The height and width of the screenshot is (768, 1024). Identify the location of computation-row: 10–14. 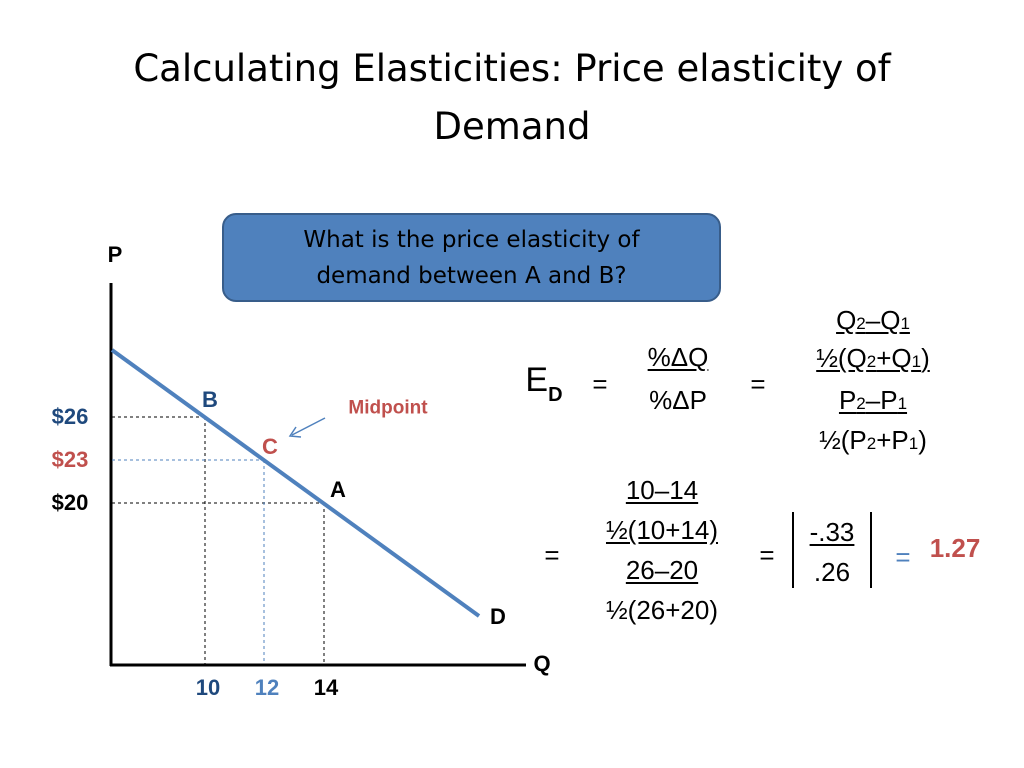
(662, 490).